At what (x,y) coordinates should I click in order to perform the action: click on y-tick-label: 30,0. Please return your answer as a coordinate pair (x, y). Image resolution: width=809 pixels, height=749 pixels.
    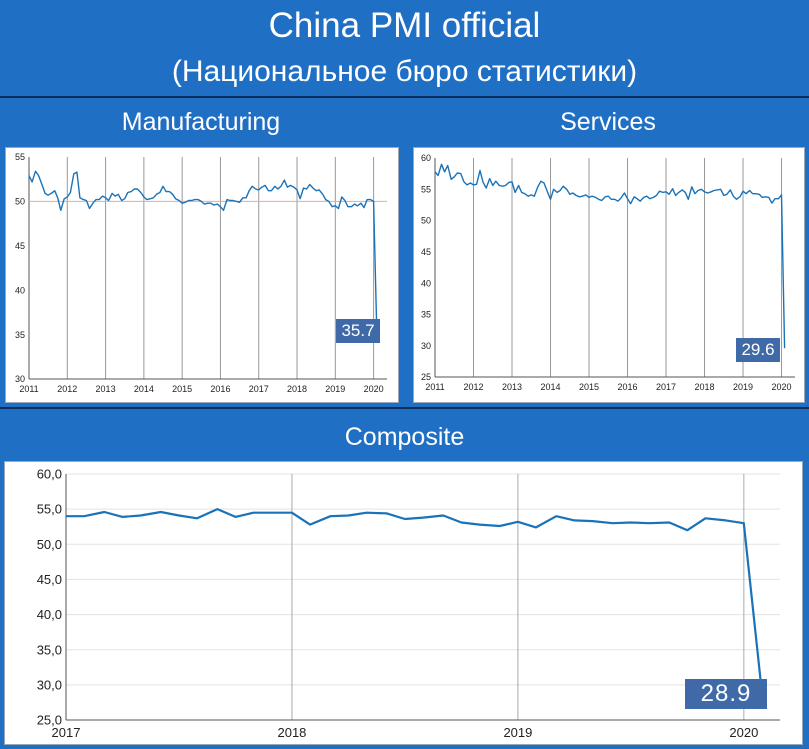
    Looking at the image, I should click on (49, 684).